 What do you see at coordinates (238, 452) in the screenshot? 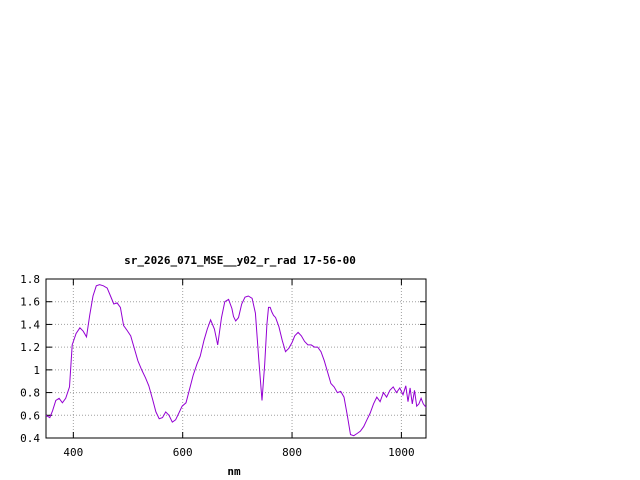
I see `x-tick-labels: 400 600 800 1000` at bounding box center [238, 452].